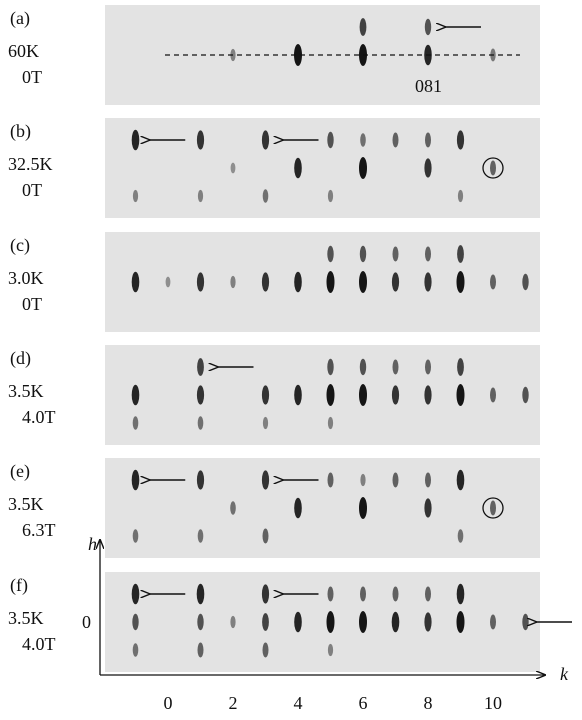 Image resolution: width=582 pixels, height=720 pixels. Describe the element at coordinates (20, 471) in the screenshot. I see `panel-label: (e)` at that location.